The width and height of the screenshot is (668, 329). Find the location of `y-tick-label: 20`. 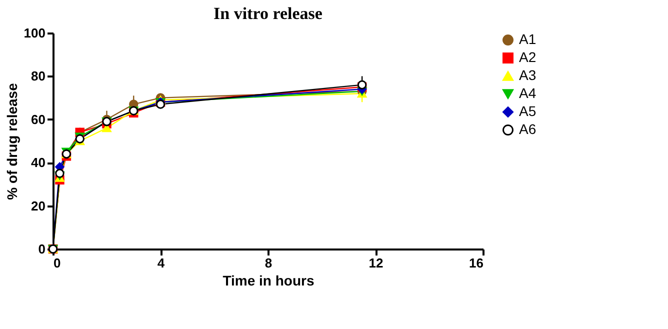

y-tick-label: 20 is located at coordinates (38, 206).